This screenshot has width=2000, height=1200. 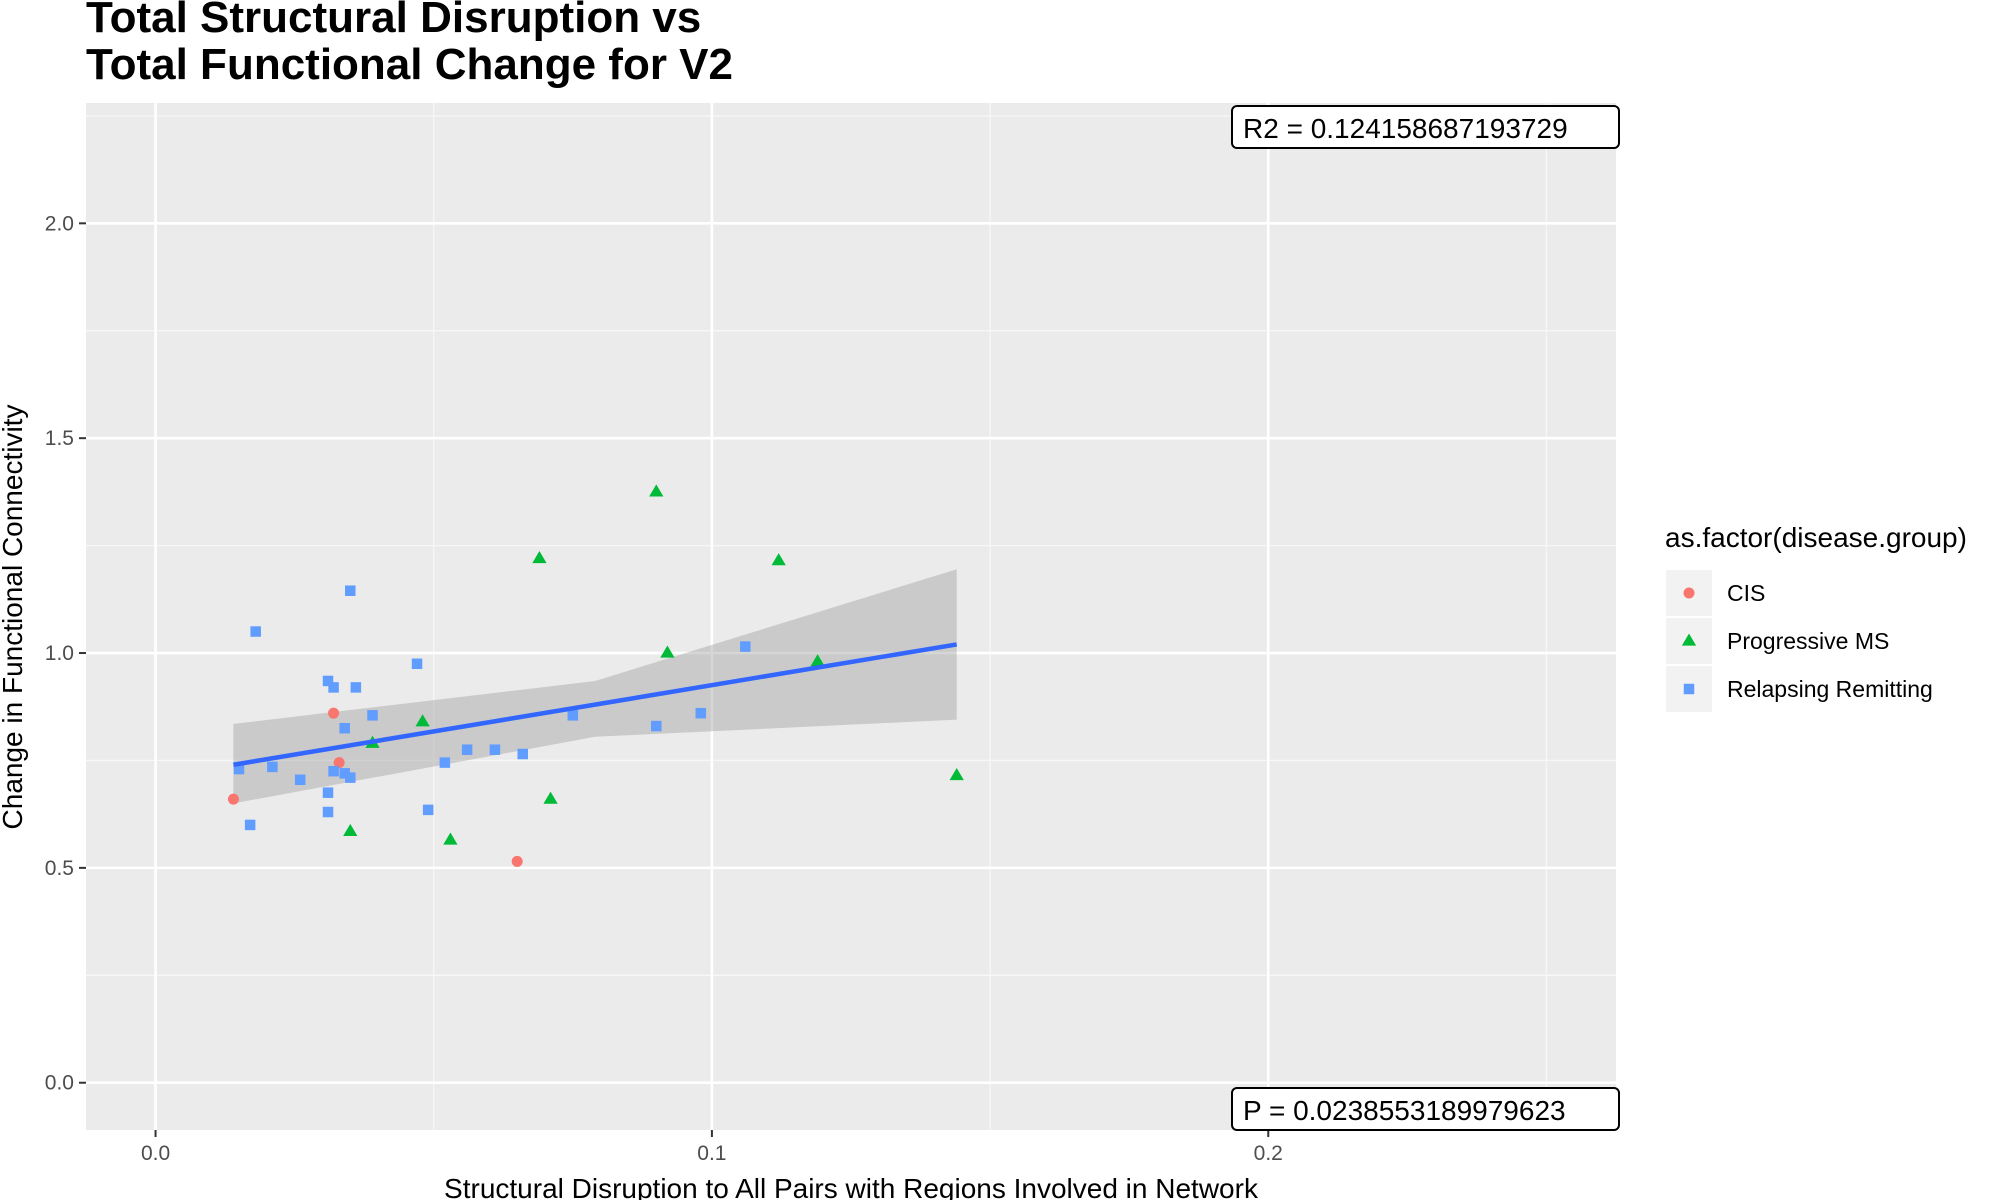 I want to click on legend-title: as.factor(disease.group), so click(x=1816, y=537).